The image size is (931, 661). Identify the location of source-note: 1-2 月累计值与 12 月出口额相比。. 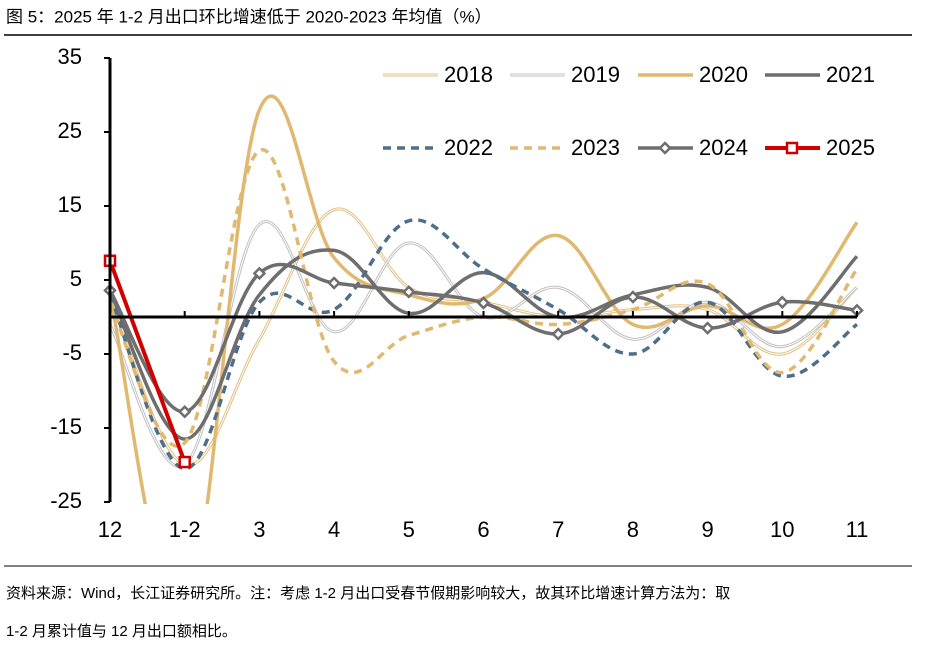
(121, 631).